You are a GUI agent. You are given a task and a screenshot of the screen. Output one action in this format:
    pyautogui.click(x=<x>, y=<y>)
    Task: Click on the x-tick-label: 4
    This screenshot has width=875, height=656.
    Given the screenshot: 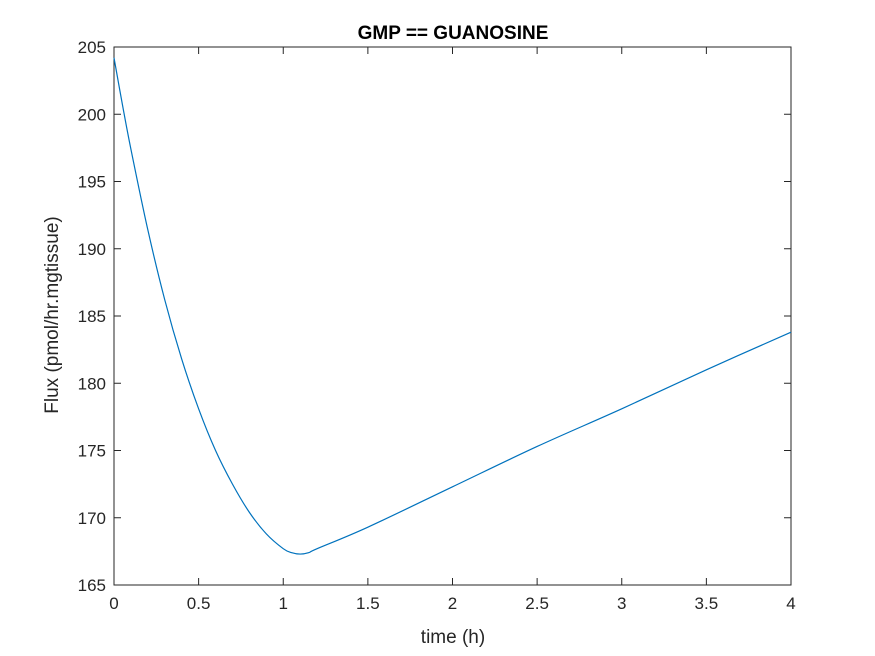 What is the action you would take?
    pyautogui.click(x=790, y=603)
    